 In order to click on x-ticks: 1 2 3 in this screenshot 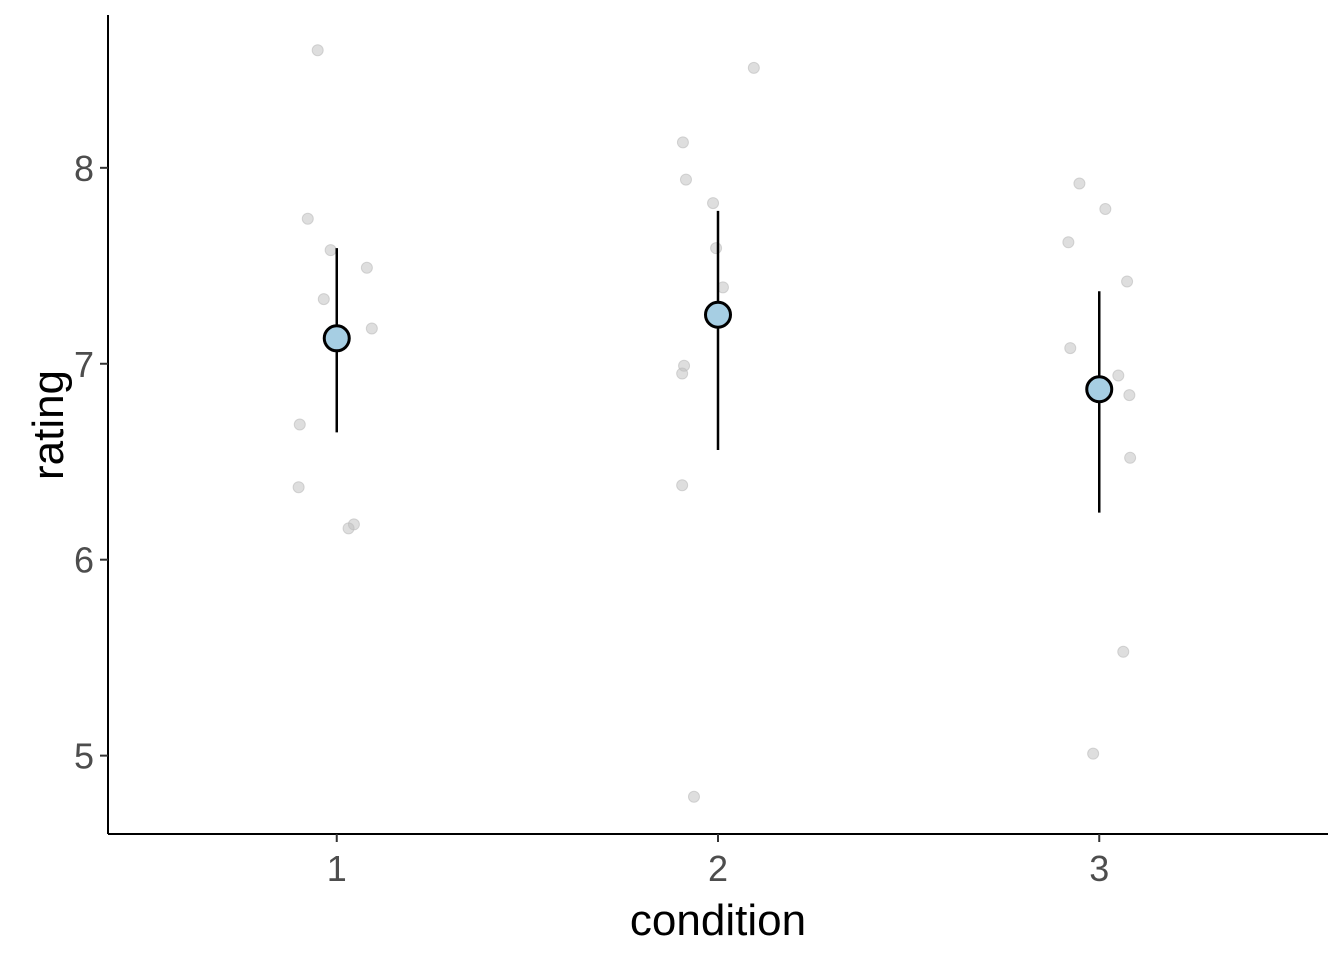, I will do `click(718, 861)`.